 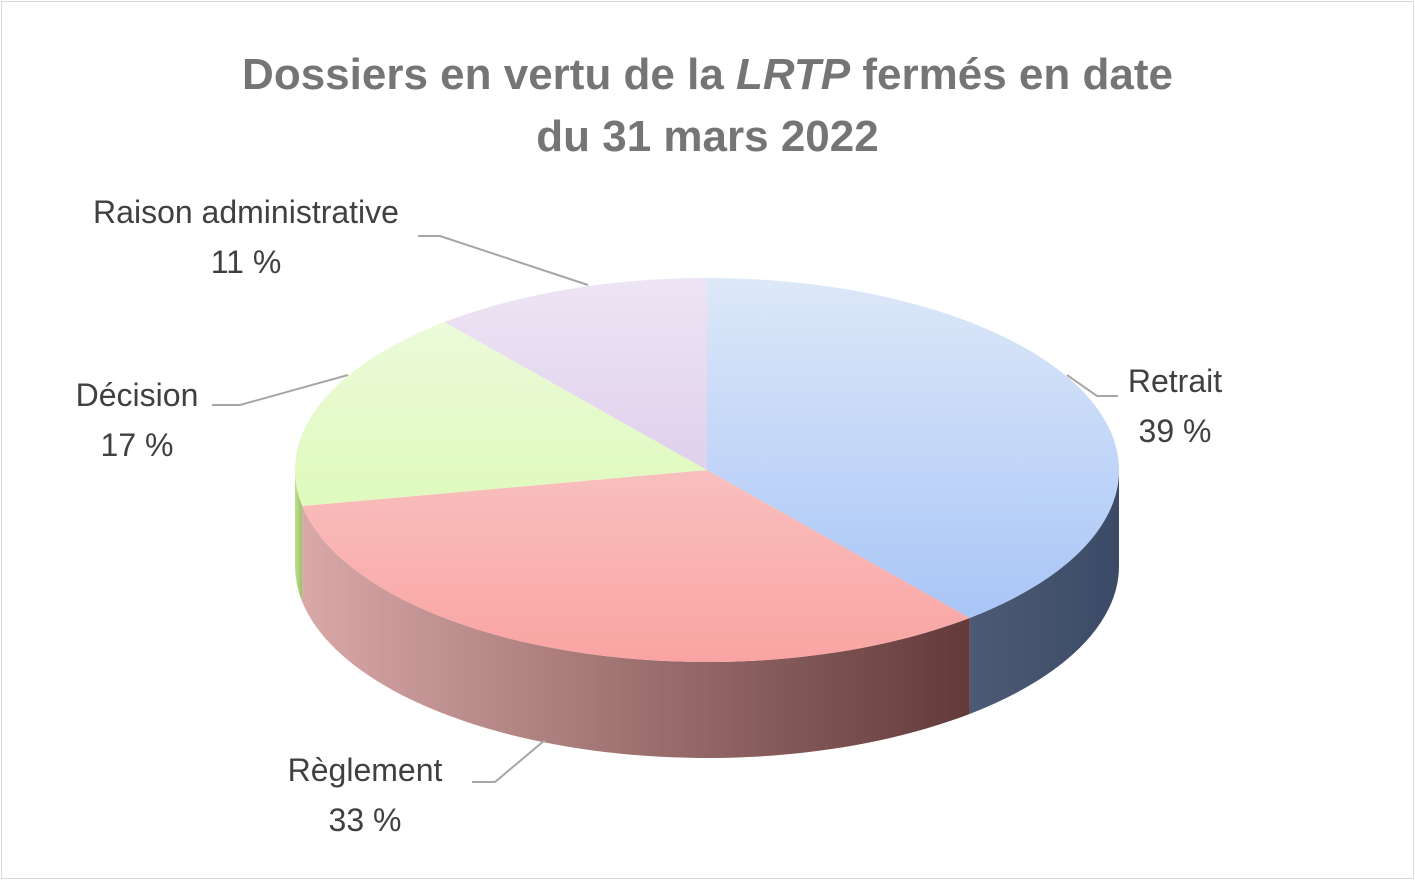 I want to click on slice-label-raison-administrative: Raison administrative 11 %, so click(x=246, y=237).